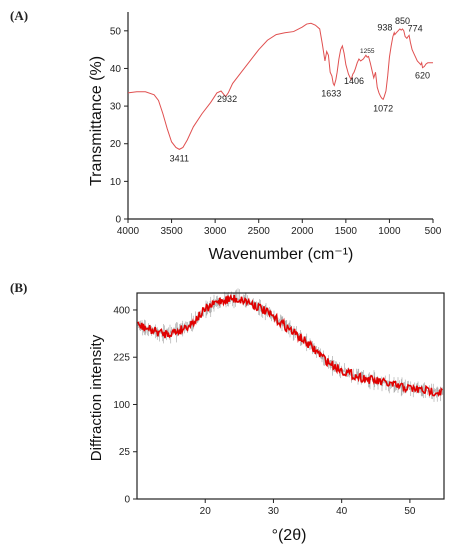 Image resolution: width=472 pixels, height=550 pixels. Describe the element at coordinates (354, 81) in the screenshot. I see `chart-a-annotation: 1406` at that location.